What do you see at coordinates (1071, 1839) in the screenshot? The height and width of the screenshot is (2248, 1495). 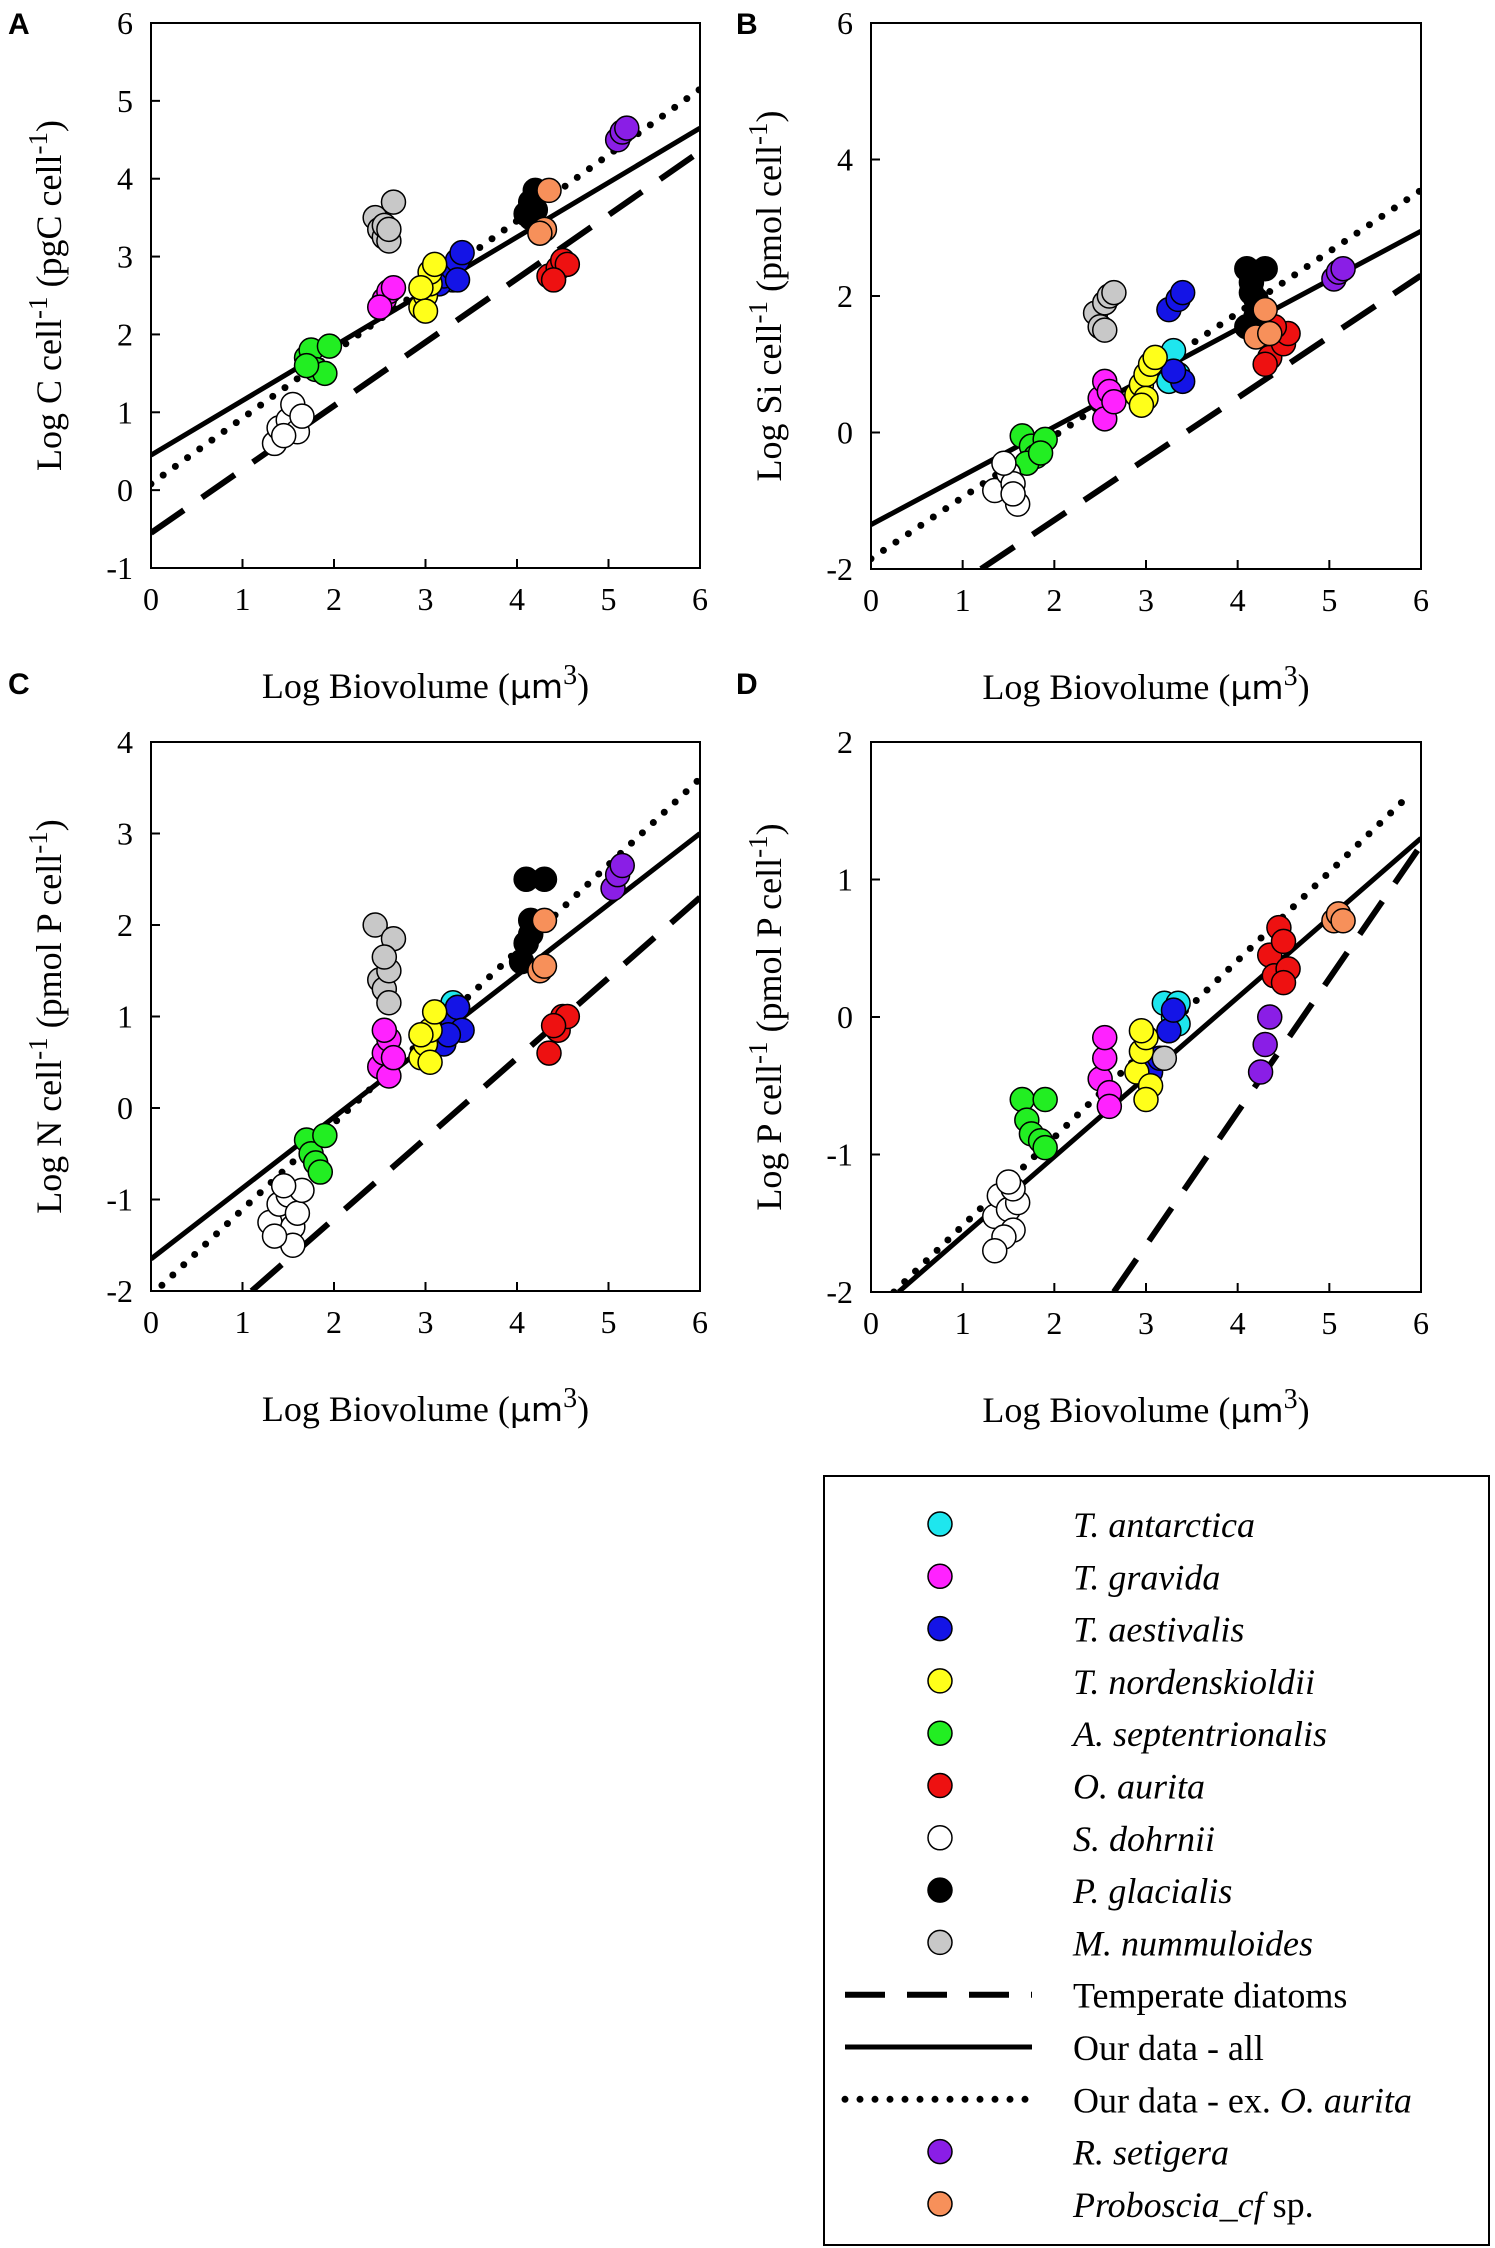 I see `legend-item: S. dohrnii` at bounding box center [1071, 1839].